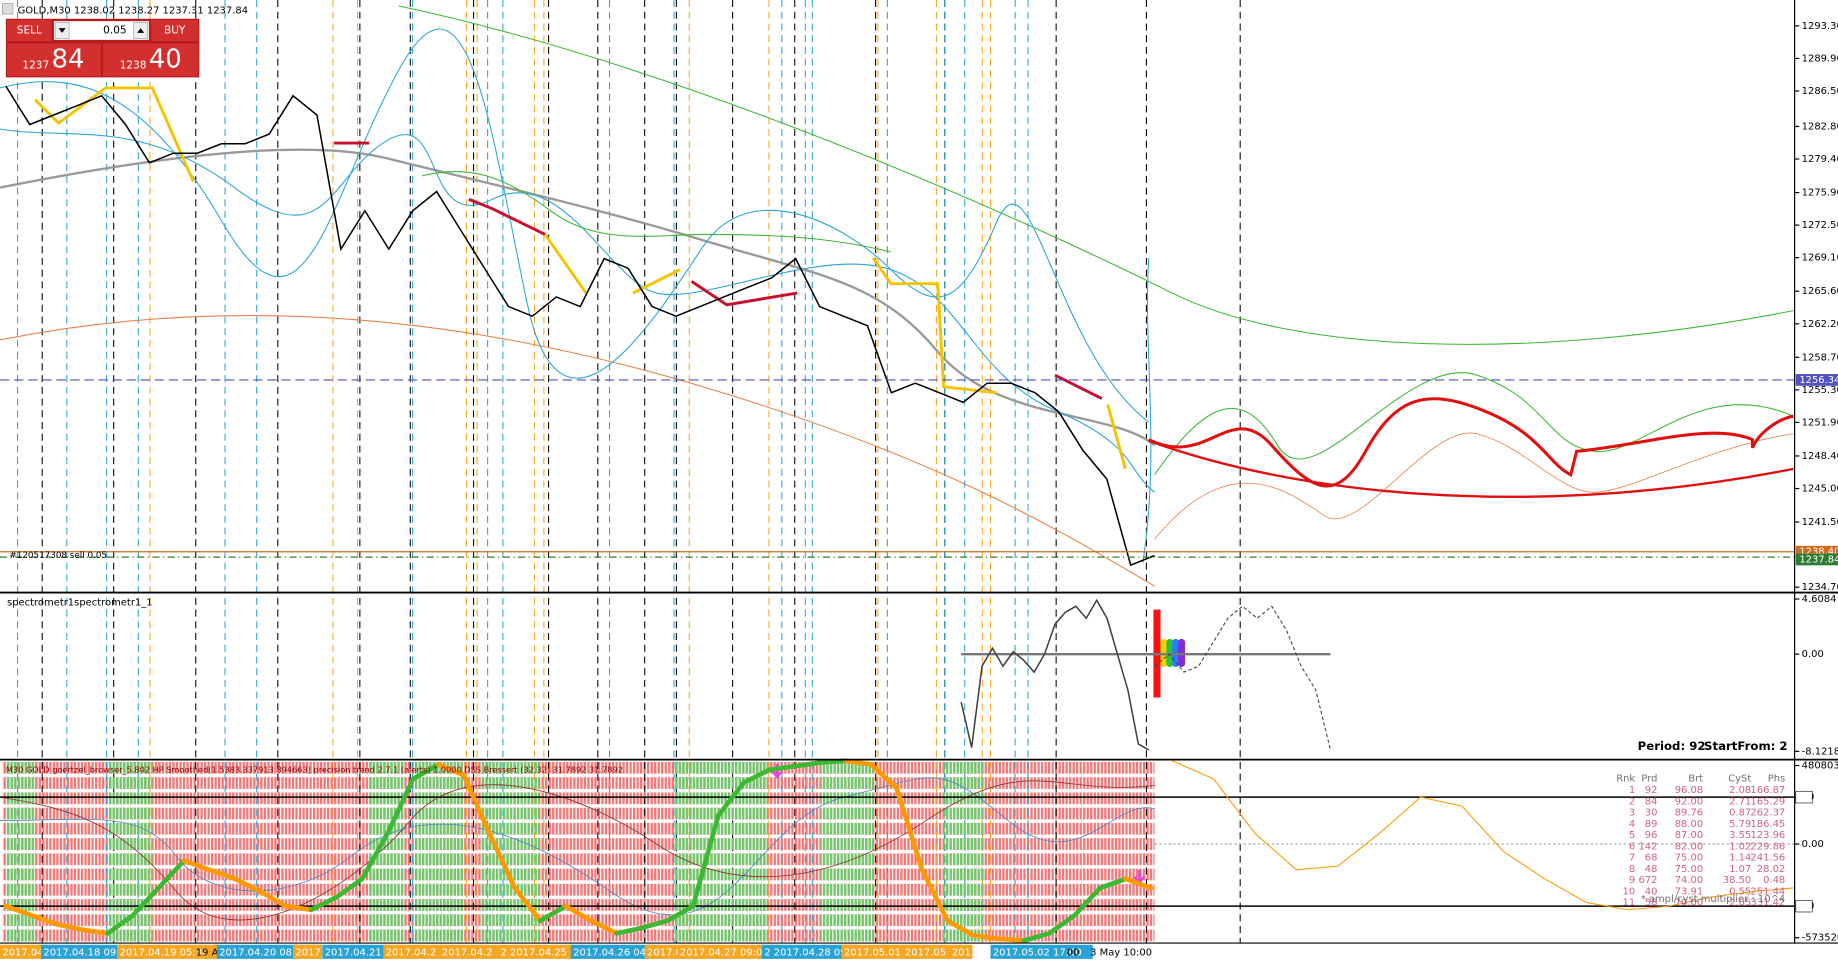 The width and height of the screenshot is (1838, 963). Describe the element at coordinates (1767, 835) in the screenshot. I see `table-cell: 123.96` at that location.